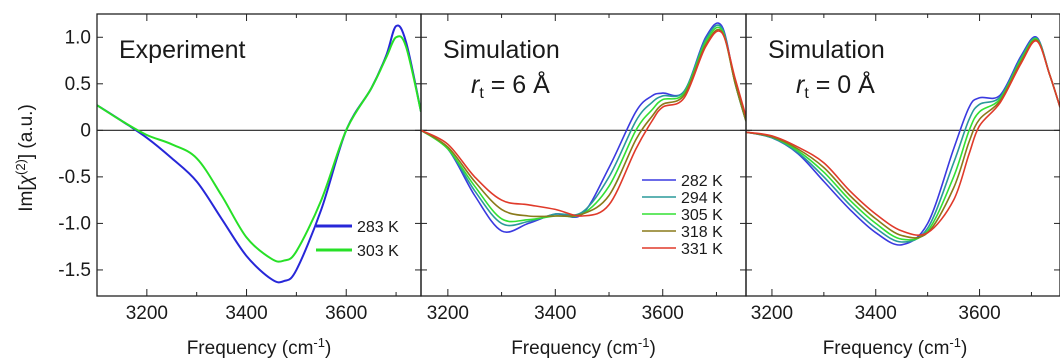 Image resolution: width=1060 pixels, height=360 pixels. What do you see at coordinates (702, 198) in the screenshot?
I see `legend-label: 294 K` at bounding box center [702, 198].